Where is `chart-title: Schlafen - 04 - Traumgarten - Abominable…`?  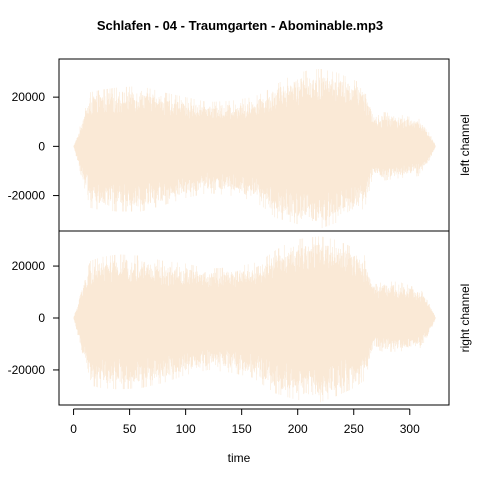
chart-title: Schlafen - 04 - Traumgarten - Abominable… is located at coordinates (240, 25).